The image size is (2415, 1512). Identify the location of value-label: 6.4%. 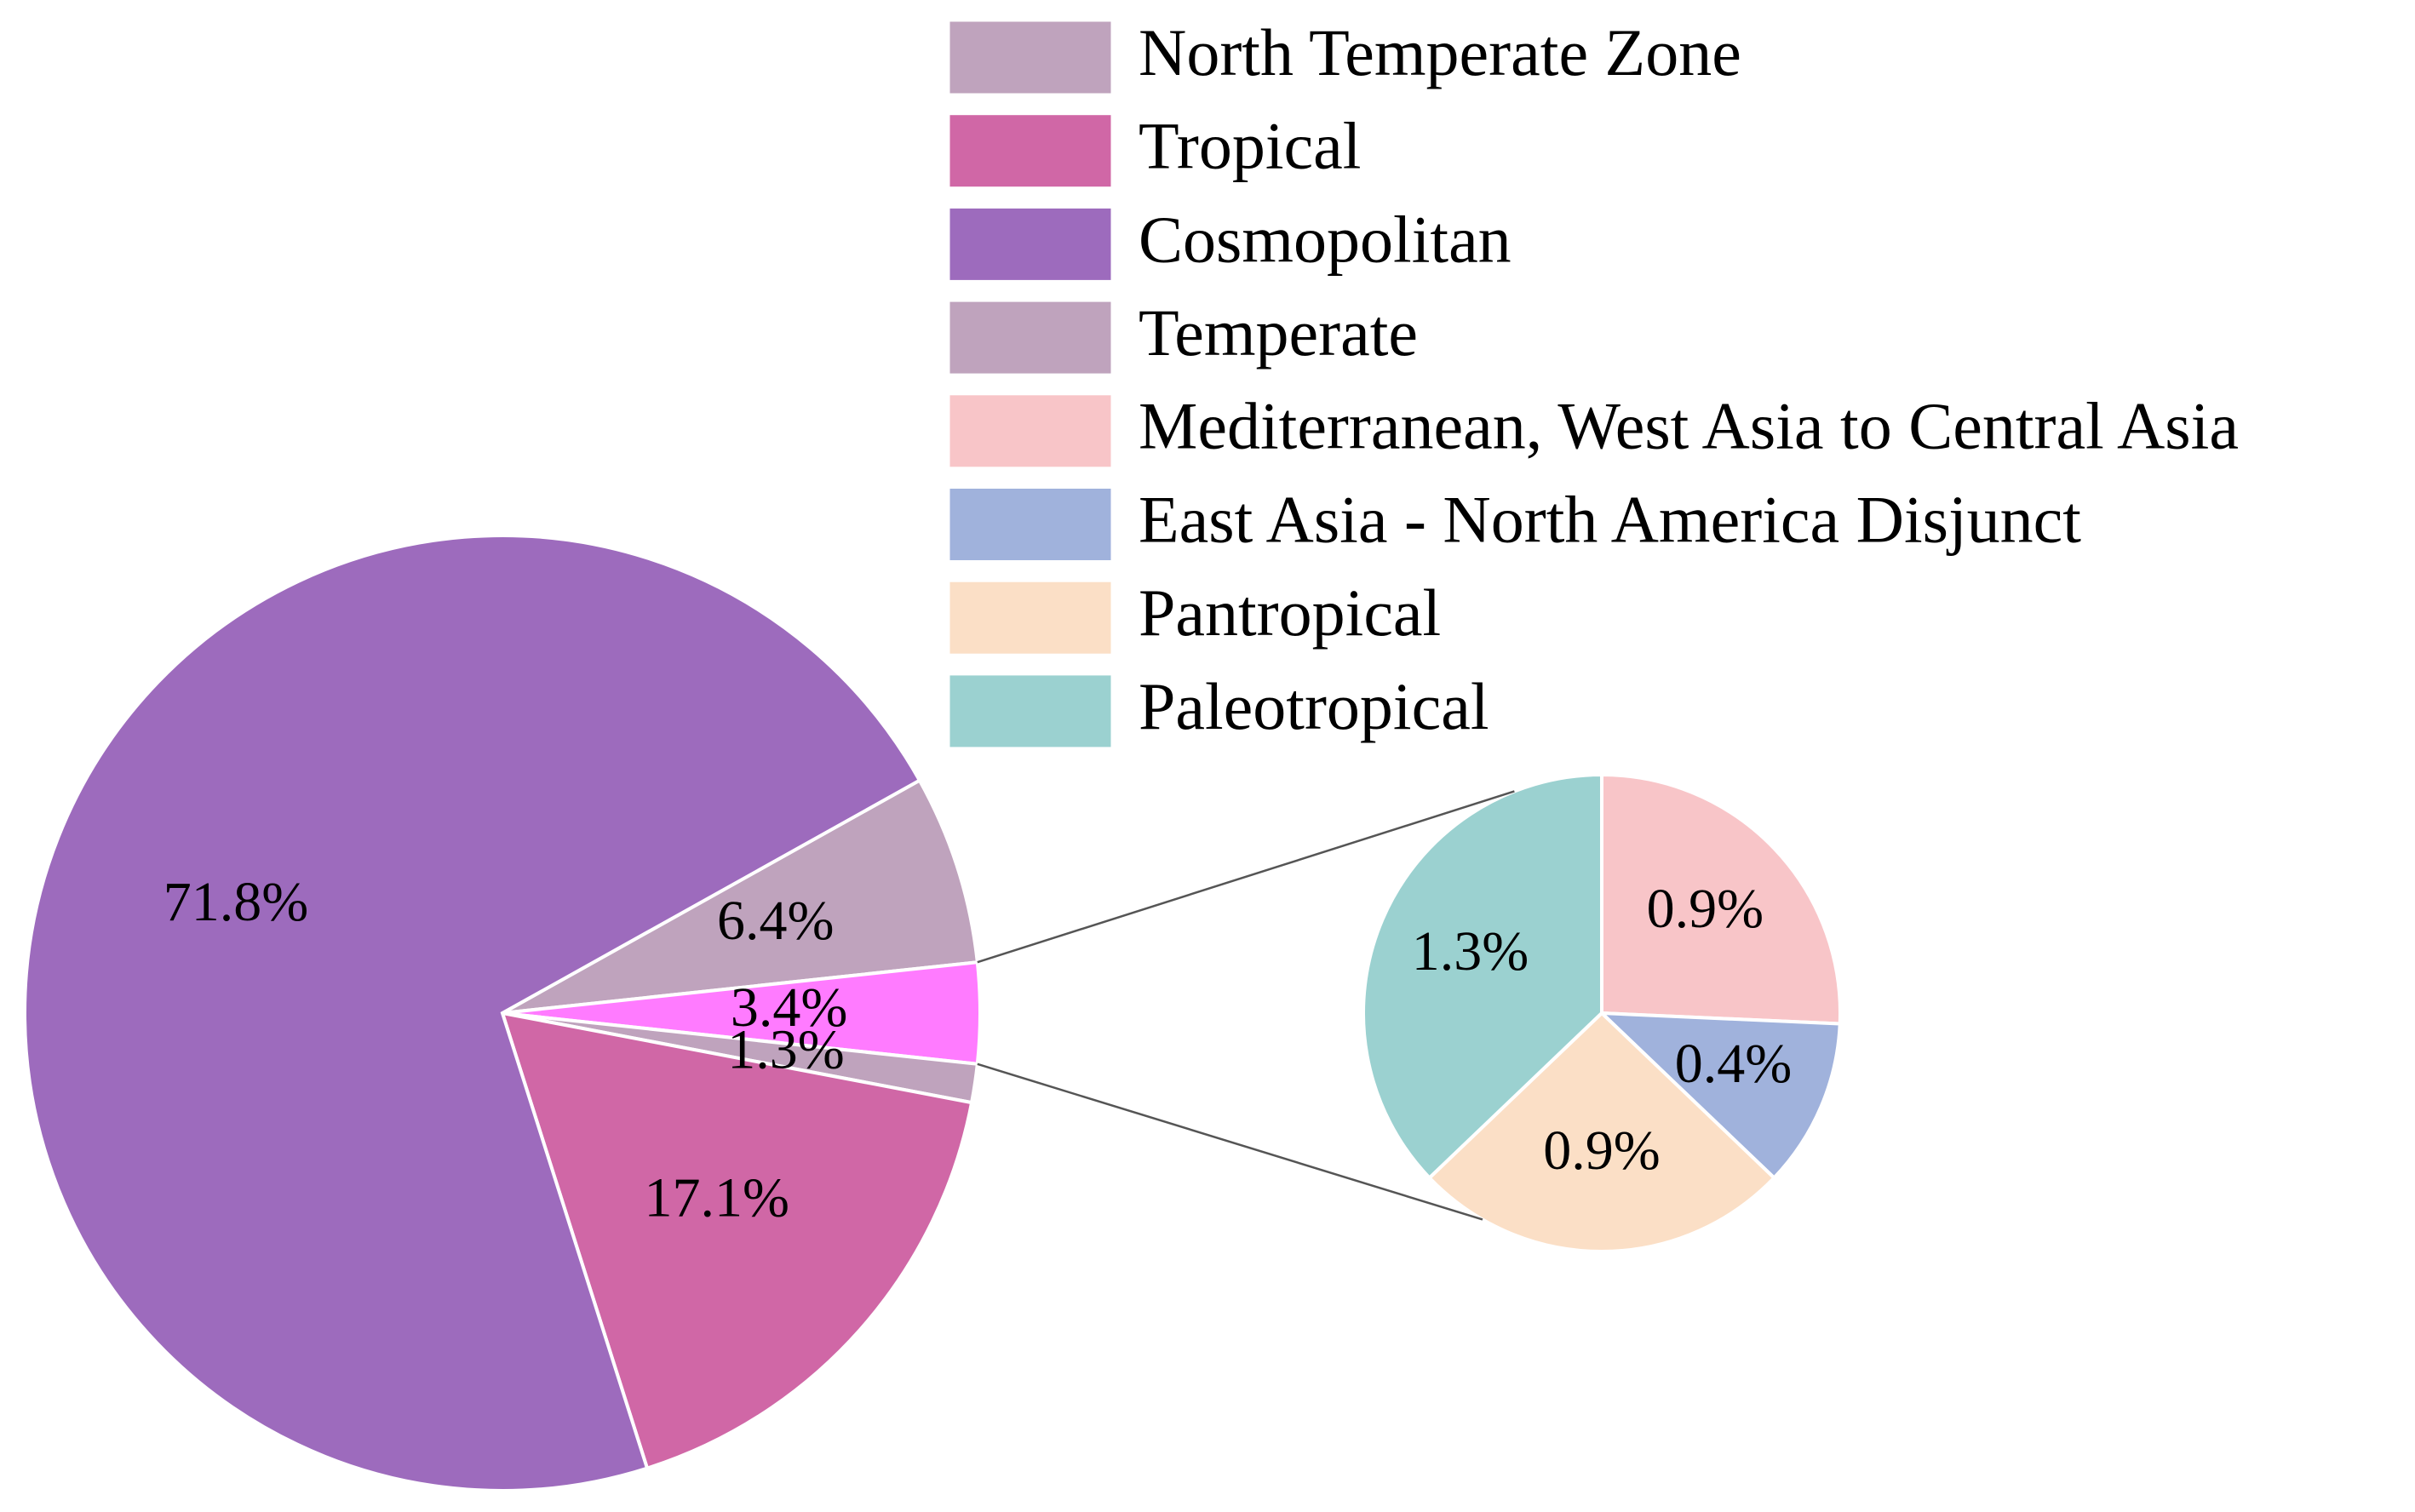
(775, 921).